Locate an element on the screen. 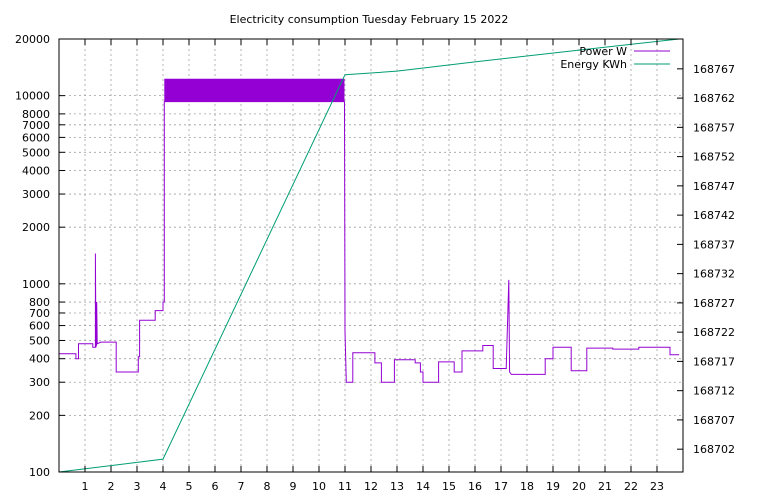  x-tick-label: 8 is located at coordinates (267, 486).